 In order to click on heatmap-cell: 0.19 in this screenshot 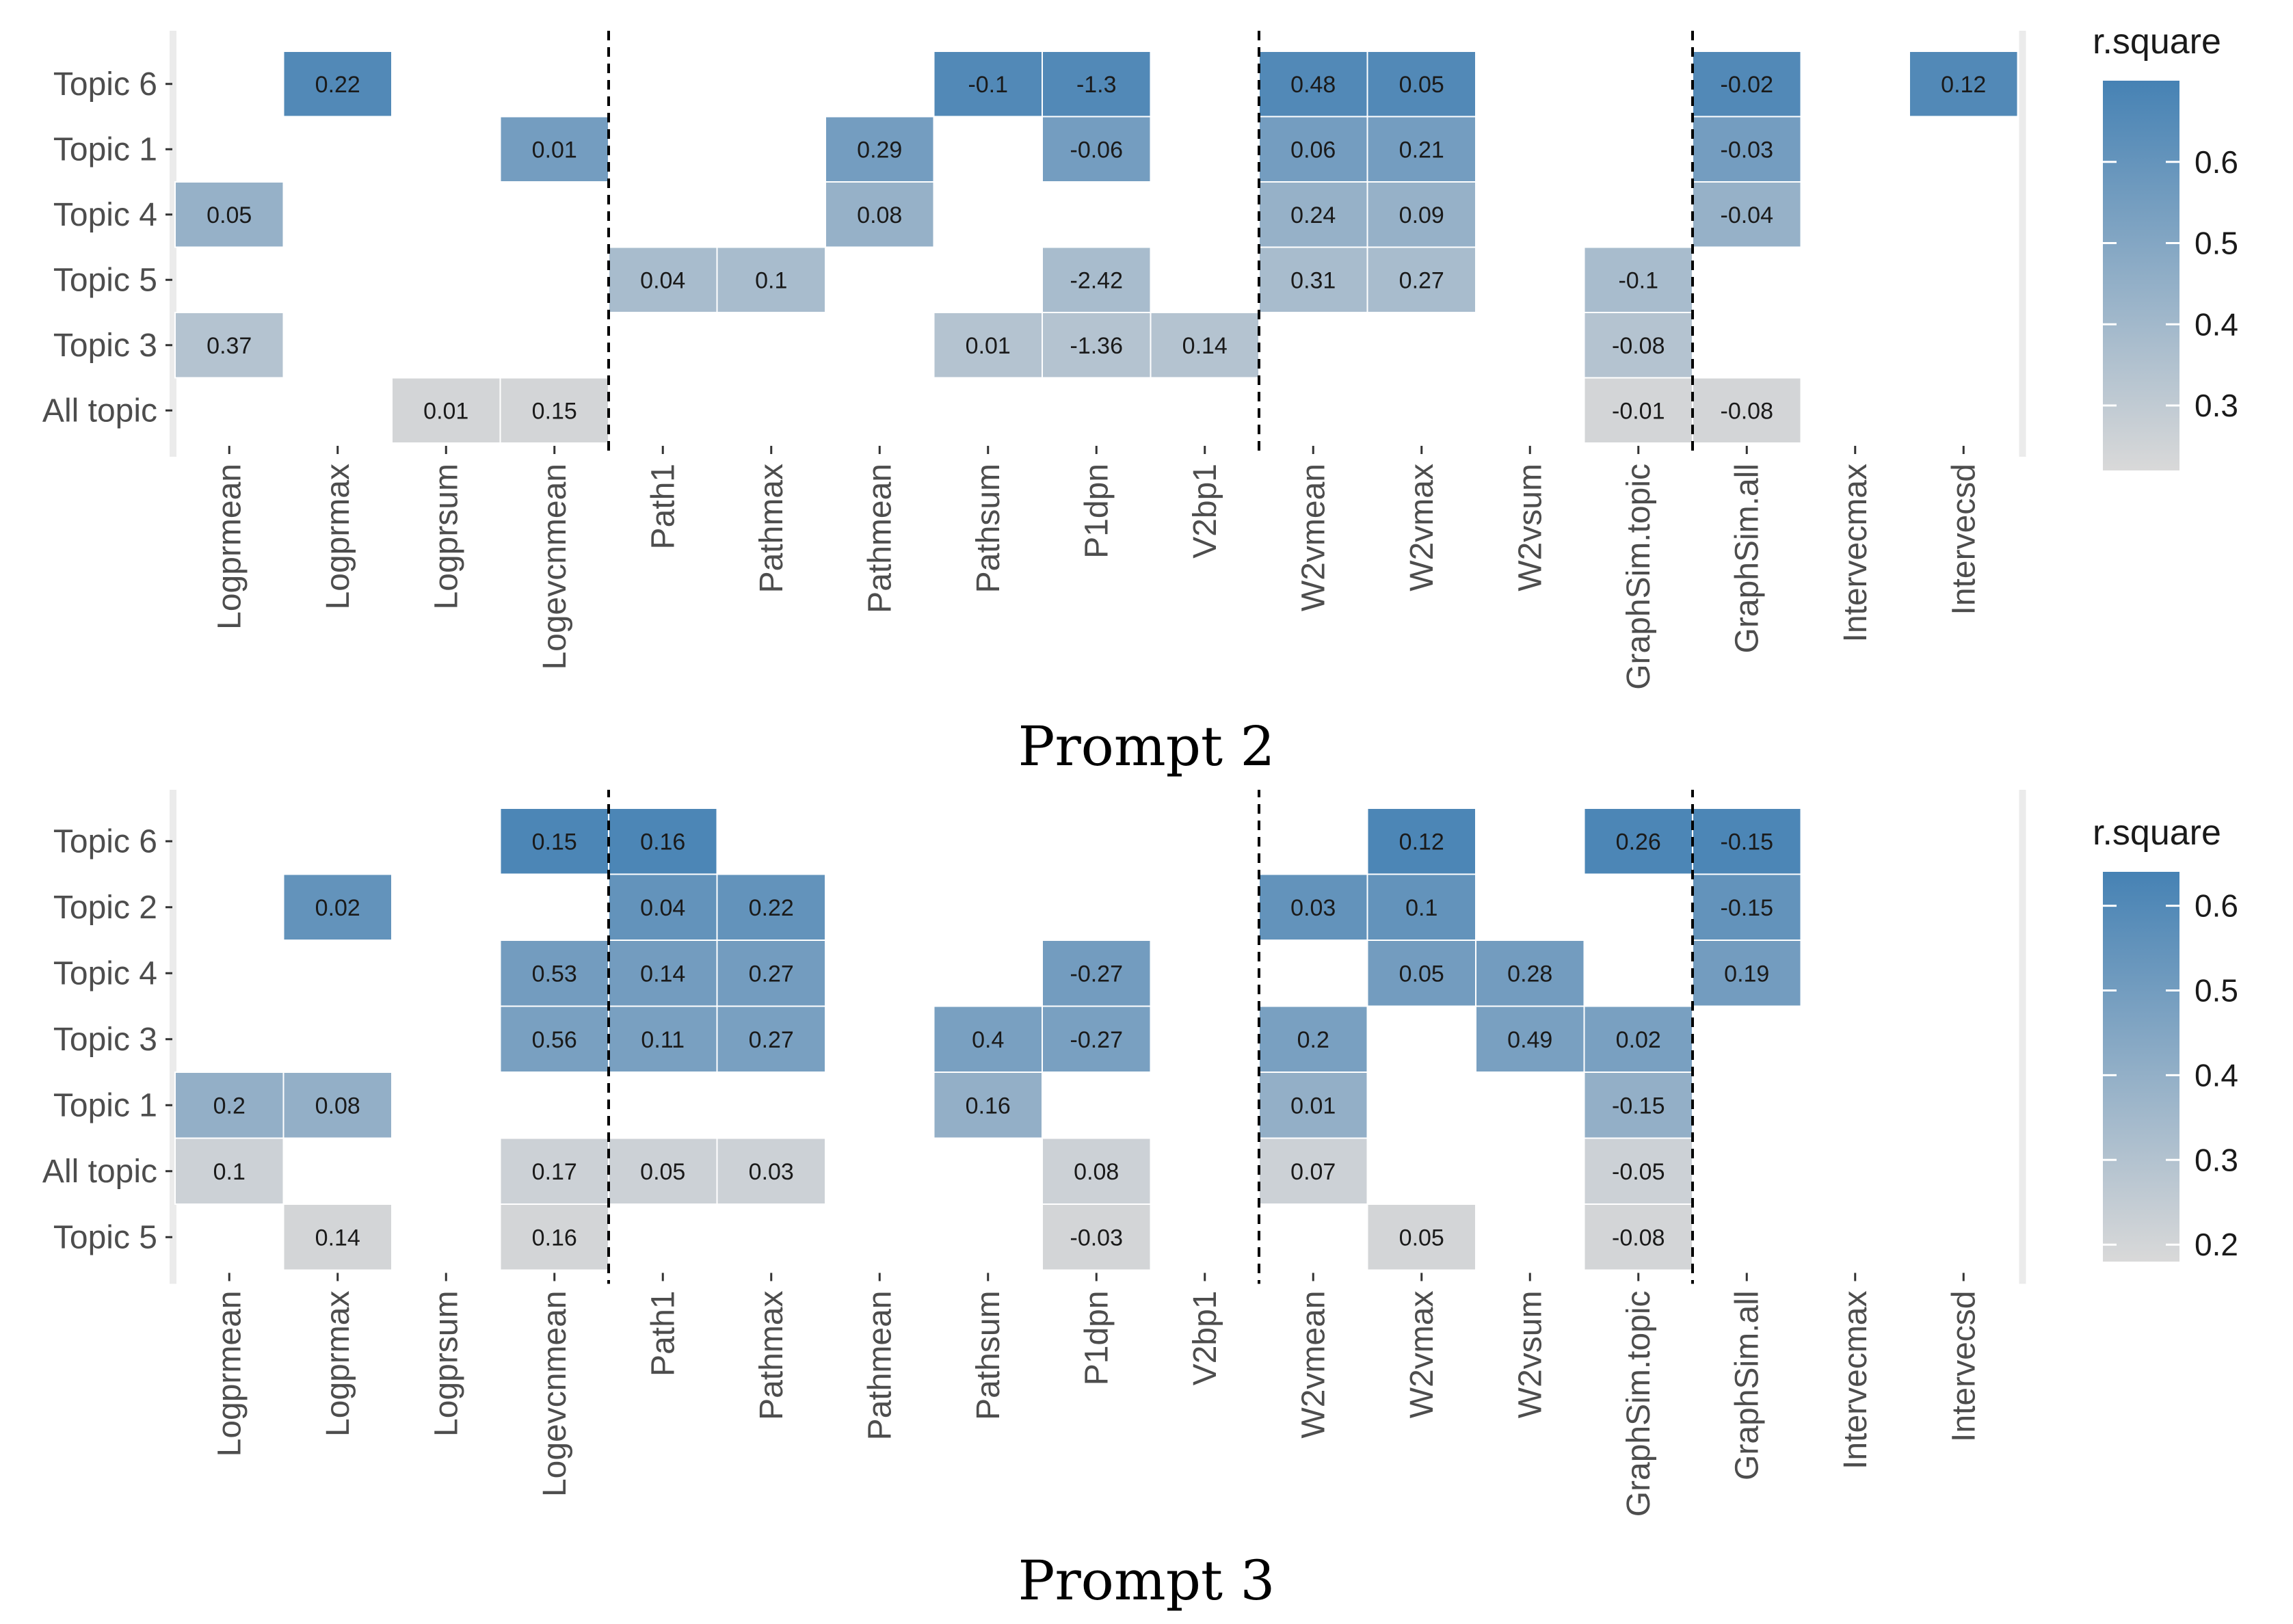, I will do `click(1747, 973)`.